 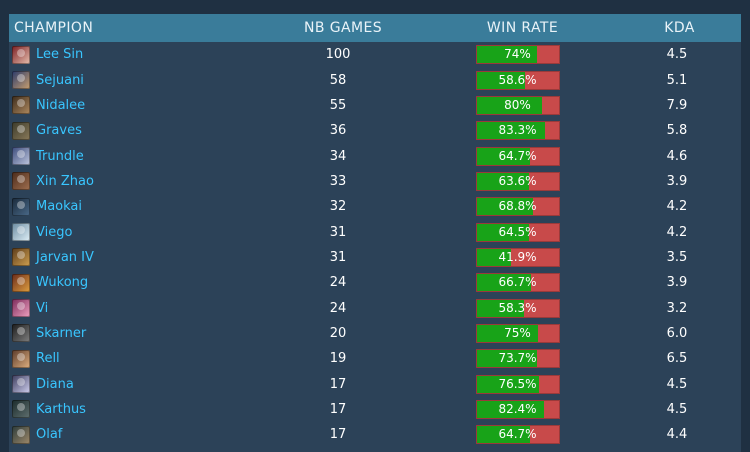 What do you see at coordinates (131, 130) in the screenshot?
I see `champion-cell: Graves` at bounding box center [131, 130].